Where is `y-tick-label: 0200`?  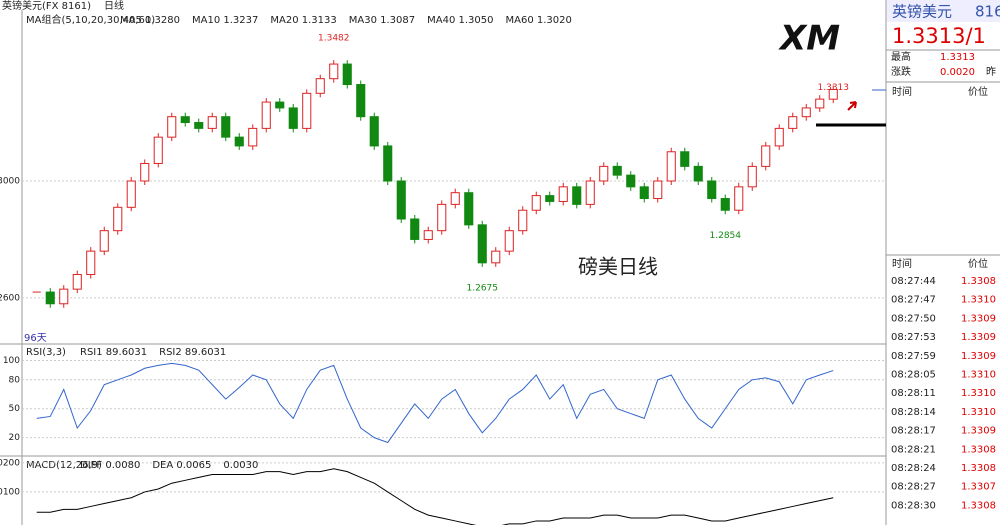
y-tick-label: 0200 is located at coordinates (10, 463).